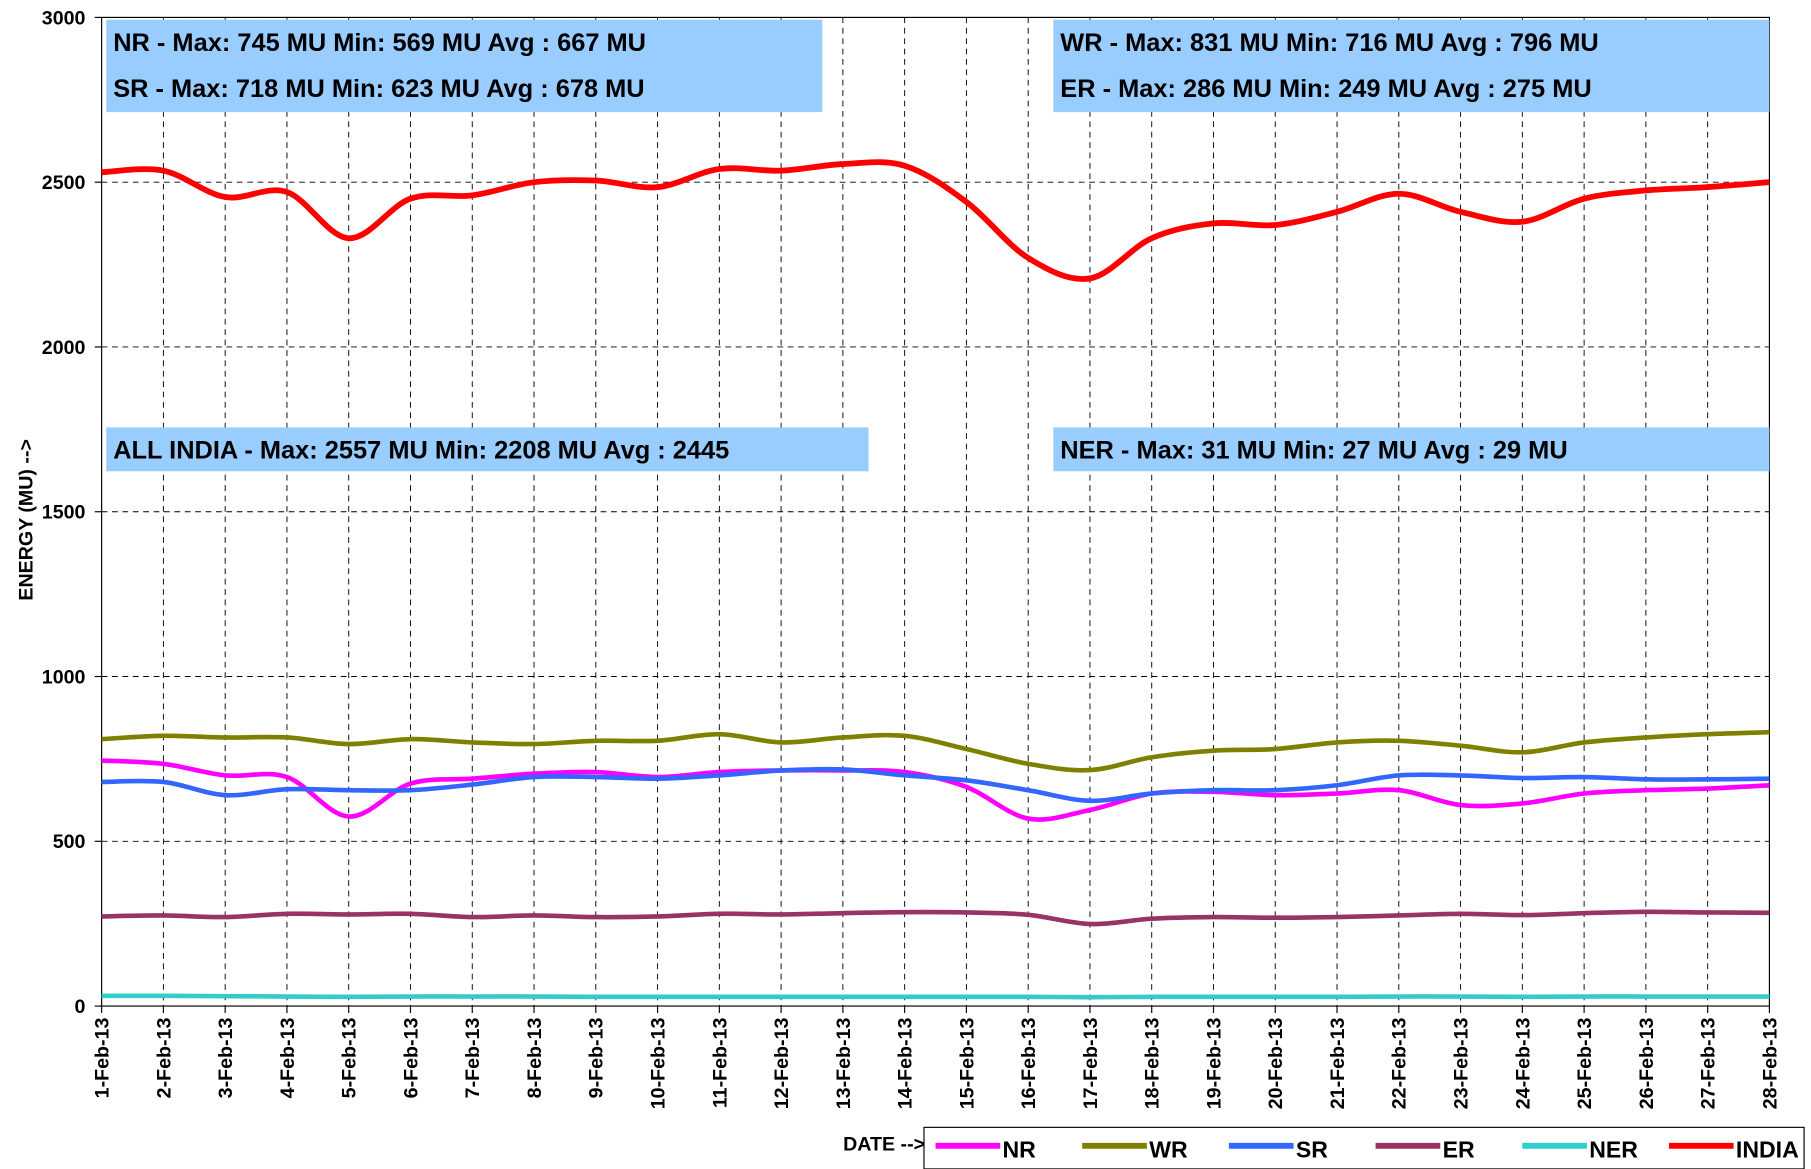  I want to click on x-tick-label: 6-Feb-13, so click(411, 1058).